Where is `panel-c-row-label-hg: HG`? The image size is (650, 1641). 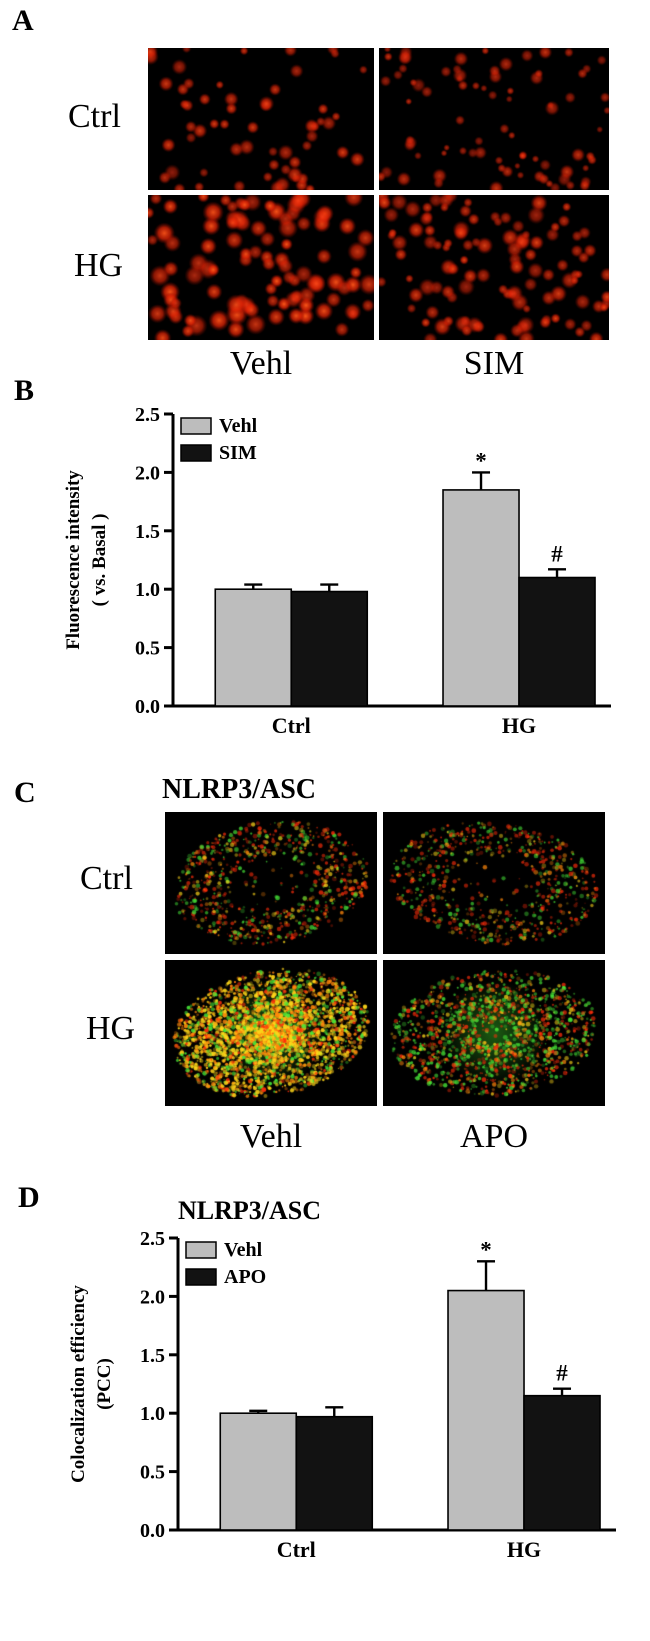
panel-c-row-label-hg: HG is located at coordinates (111, 1028).